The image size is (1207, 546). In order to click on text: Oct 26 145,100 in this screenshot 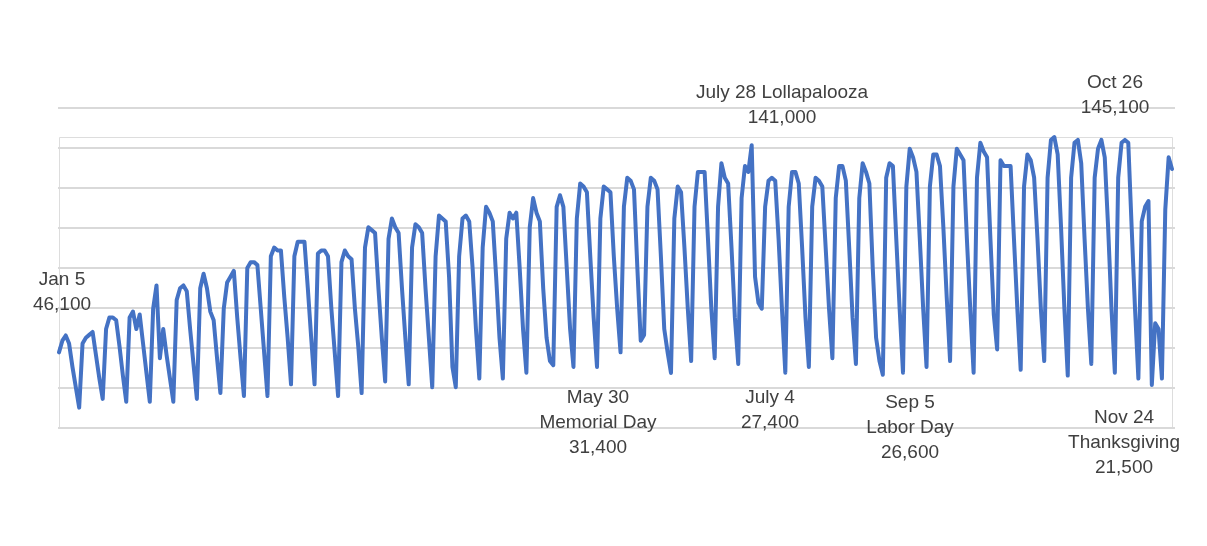, I will do `click(1115, 94)`.